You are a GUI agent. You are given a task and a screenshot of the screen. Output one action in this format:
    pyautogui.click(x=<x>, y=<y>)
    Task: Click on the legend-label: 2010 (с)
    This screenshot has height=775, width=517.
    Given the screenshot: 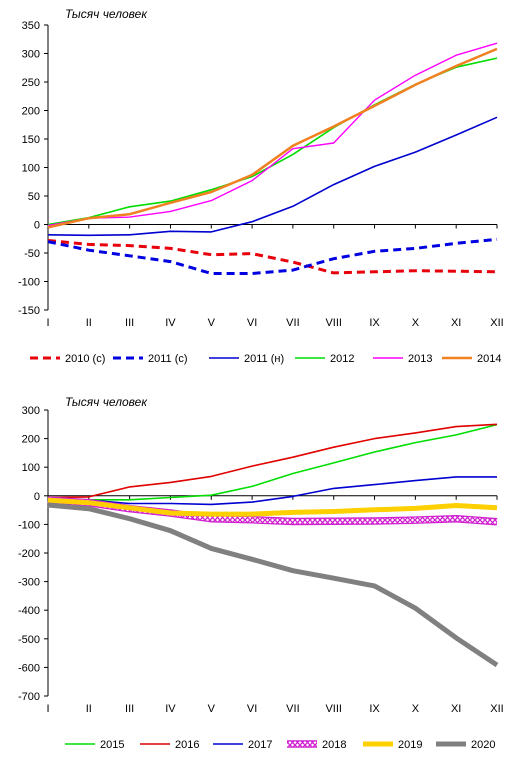 What is the action you would take?
    pyautogui.click(x=85, y=359)
    